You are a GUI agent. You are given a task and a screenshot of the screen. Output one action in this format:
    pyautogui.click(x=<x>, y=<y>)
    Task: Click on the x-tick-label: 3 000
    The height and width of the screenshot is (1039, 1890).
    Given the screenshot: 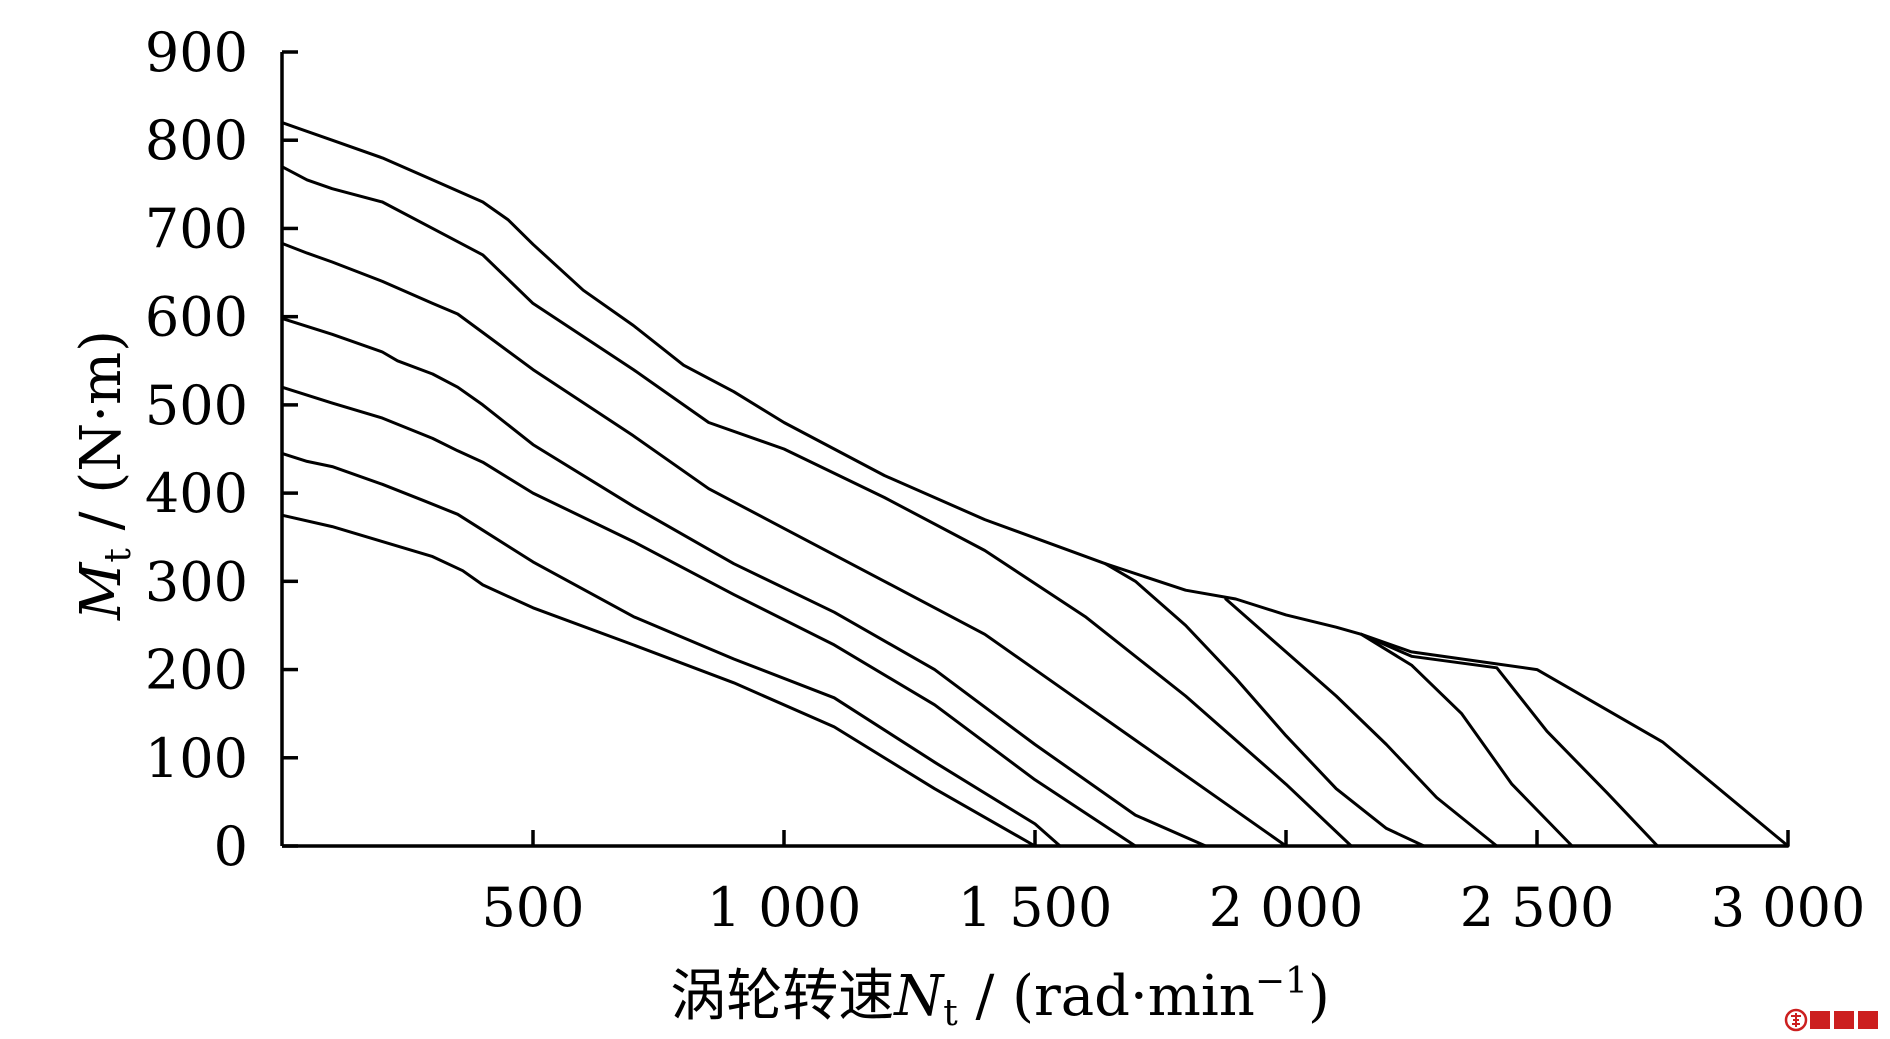 What is the action you would take?
    pyautogui.click(x=1788, y=907)
    